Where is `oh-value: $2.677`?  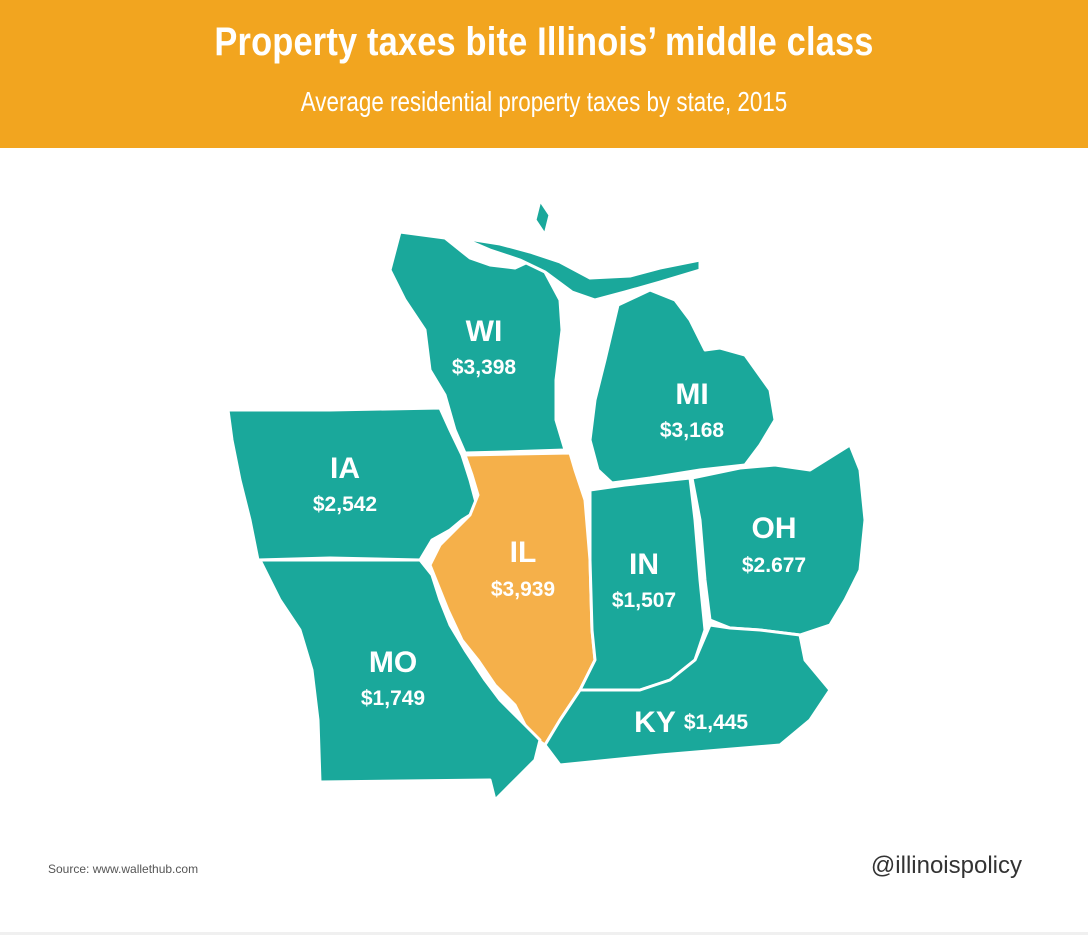
oh-value: $2.677 is located at coordinates (774, 565).